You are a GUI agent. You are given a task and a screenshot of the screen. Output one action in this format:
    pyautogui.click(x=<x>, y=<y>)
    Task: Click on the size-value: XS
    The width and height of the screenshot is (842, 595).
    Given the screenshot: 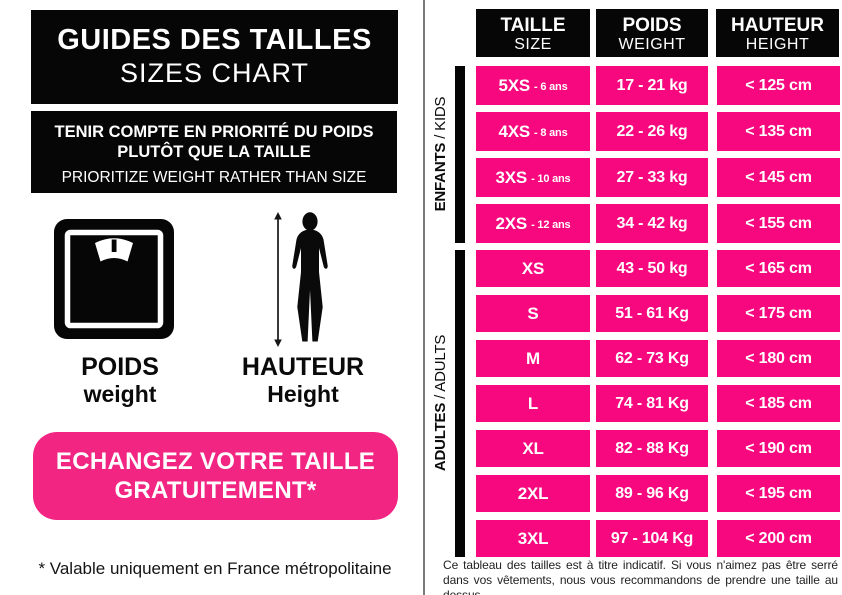 What is the action you would take?
    pyautogui.click(x=533, y=268)
    